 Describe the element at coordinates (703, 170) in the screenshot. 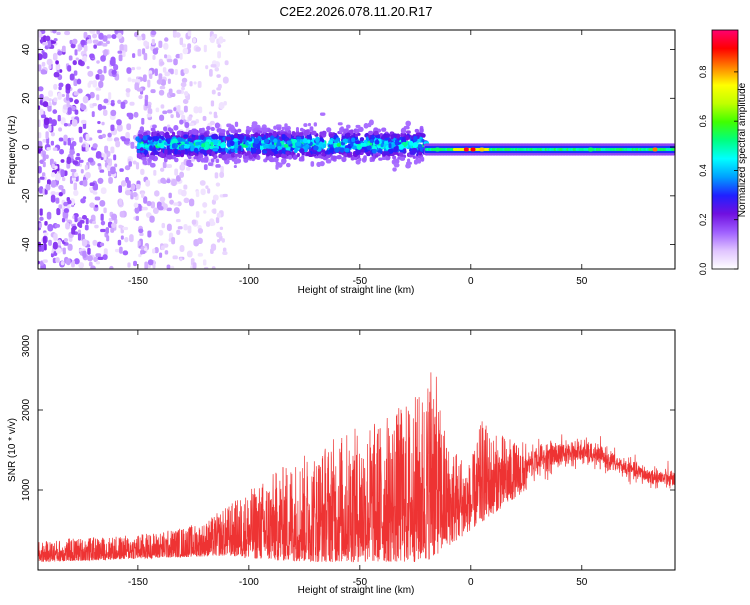

I see `colorbar-tick-label: 0.4` at that location.